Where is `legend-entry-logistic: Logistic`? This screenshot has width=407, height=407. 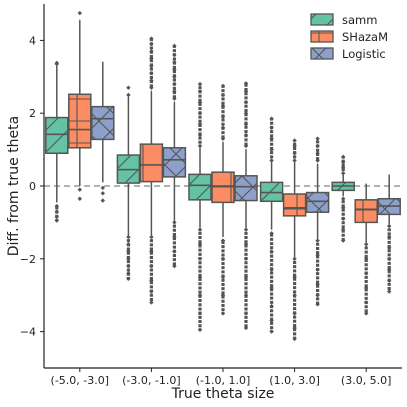
legend-entry-logistic: Logistic is located at coordinates (348, 54).